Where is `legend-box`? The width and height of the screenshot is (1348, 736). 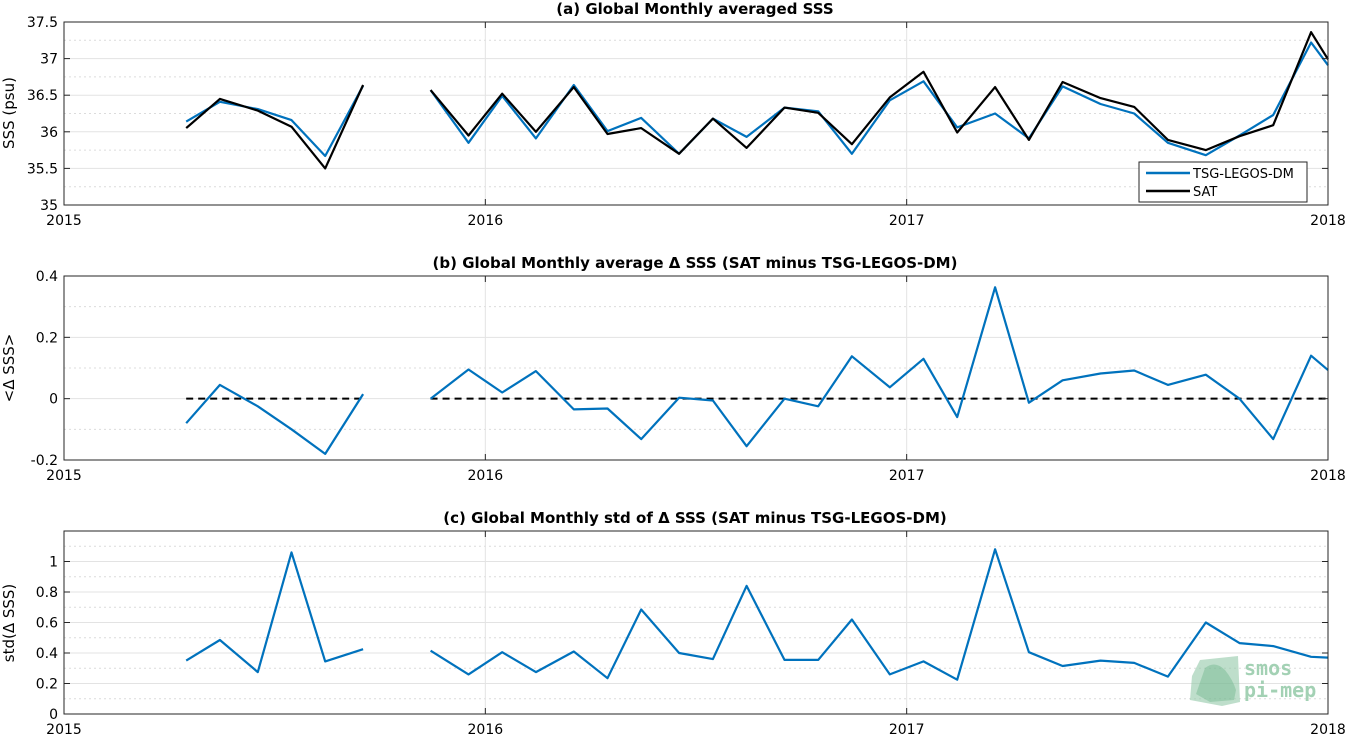 legend-box is located at coordinates (1223, 182).